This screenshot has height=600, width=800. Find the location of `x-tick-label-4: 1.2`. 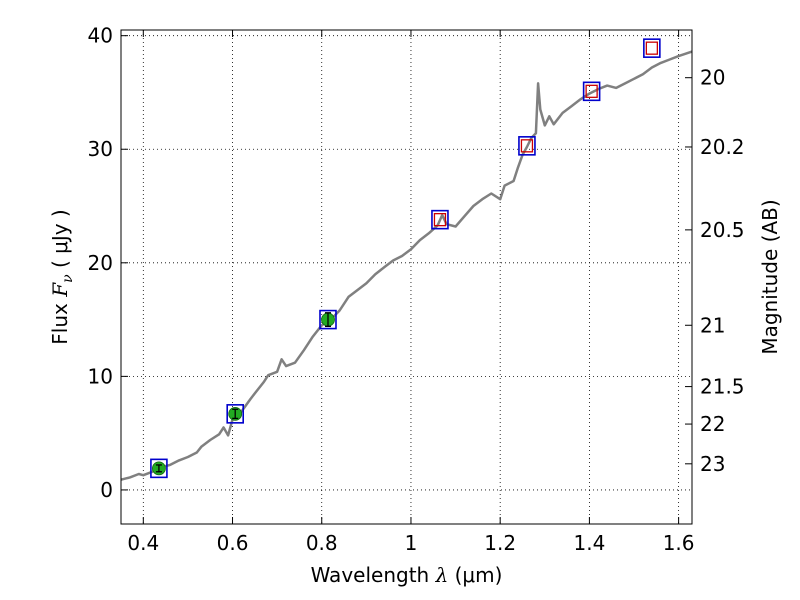

x-tick-label-4: 1.2 is located at coordinates (500, 543).